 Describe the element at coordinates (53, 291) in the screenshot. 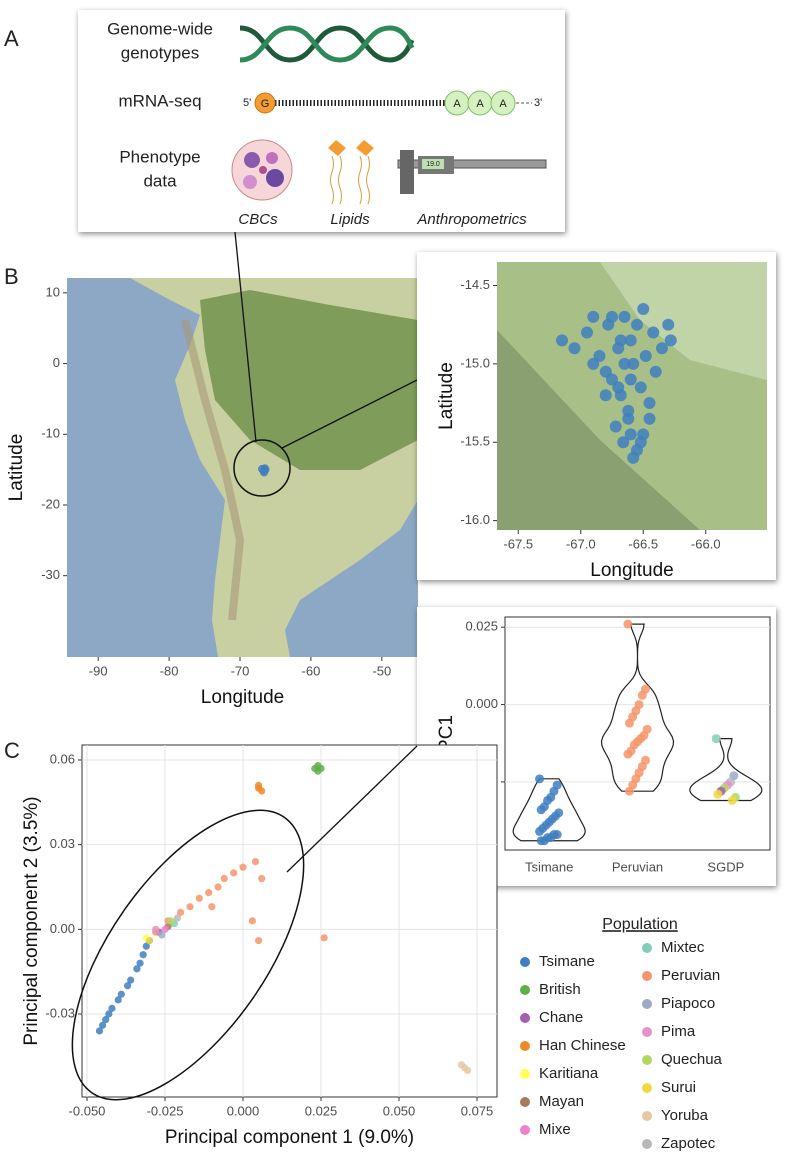

I see `y-tick-label: 10` at that location.